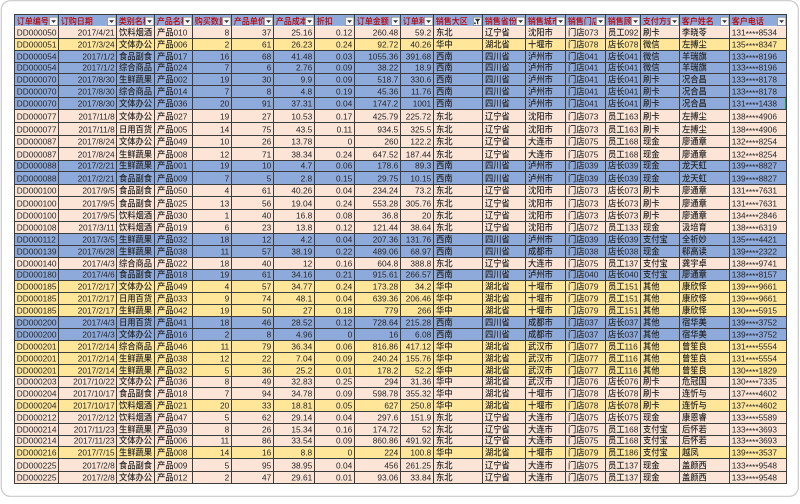  I want to click on svg-text: 22, so click(267, 359).